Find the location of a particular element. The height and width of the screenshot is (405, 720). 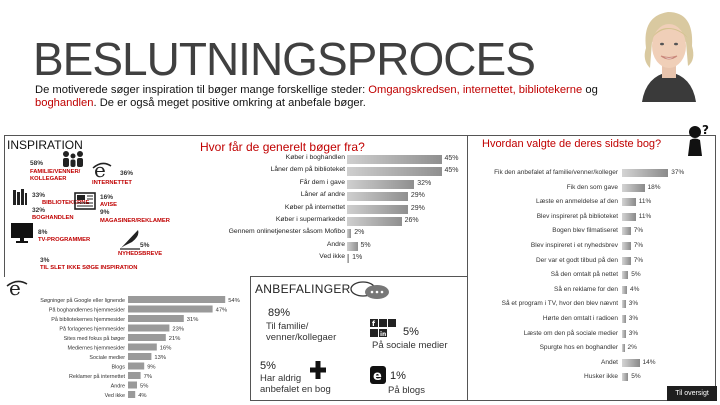

inet-bar-value: 54% is located at coordinates (234, 301).